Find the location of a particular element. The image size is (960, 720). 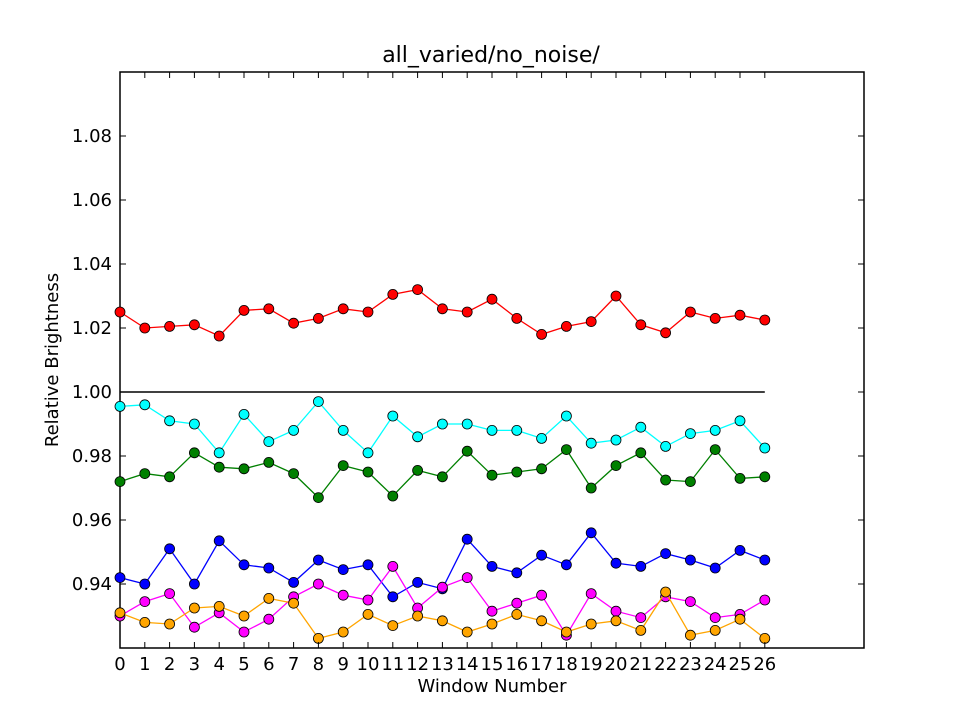

x-tick-label: 14 is located at coordinates (467, 664).